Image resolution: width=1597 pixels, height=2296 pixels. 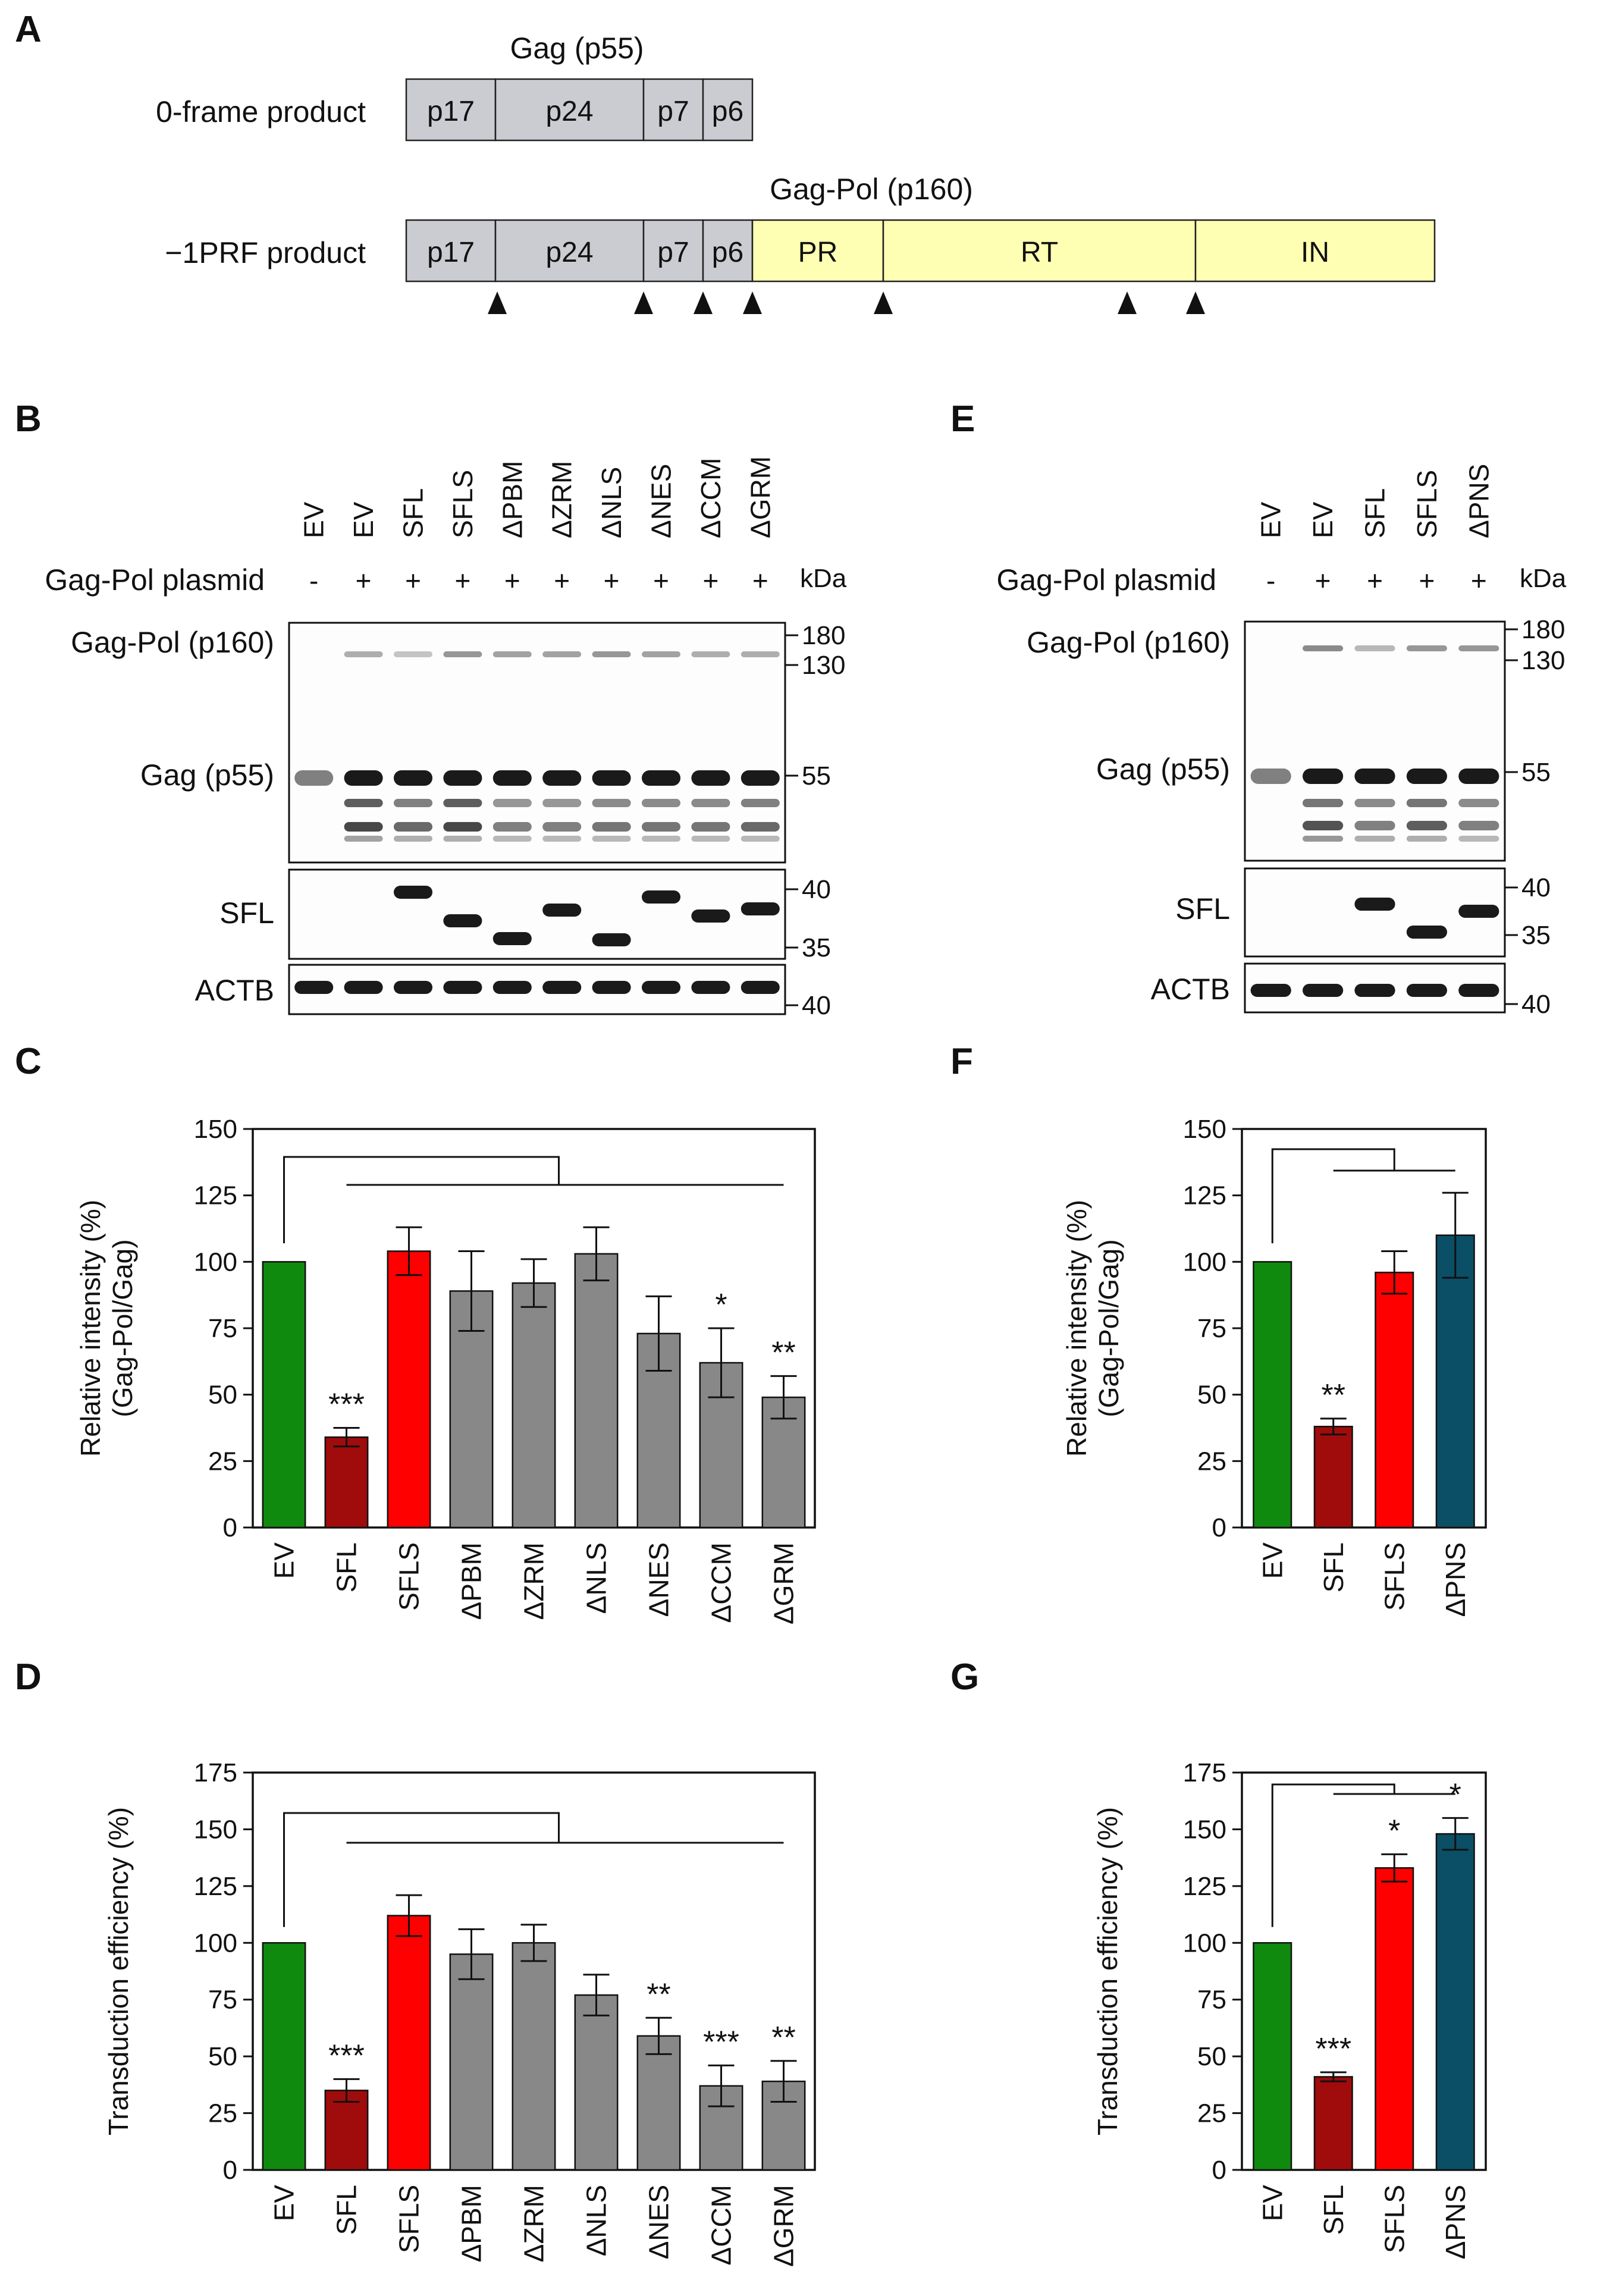 What do you see at coordinates (673, 111) in the screenshot?
I see `row1-domain-label: p7` at bounding box center [673, 111].